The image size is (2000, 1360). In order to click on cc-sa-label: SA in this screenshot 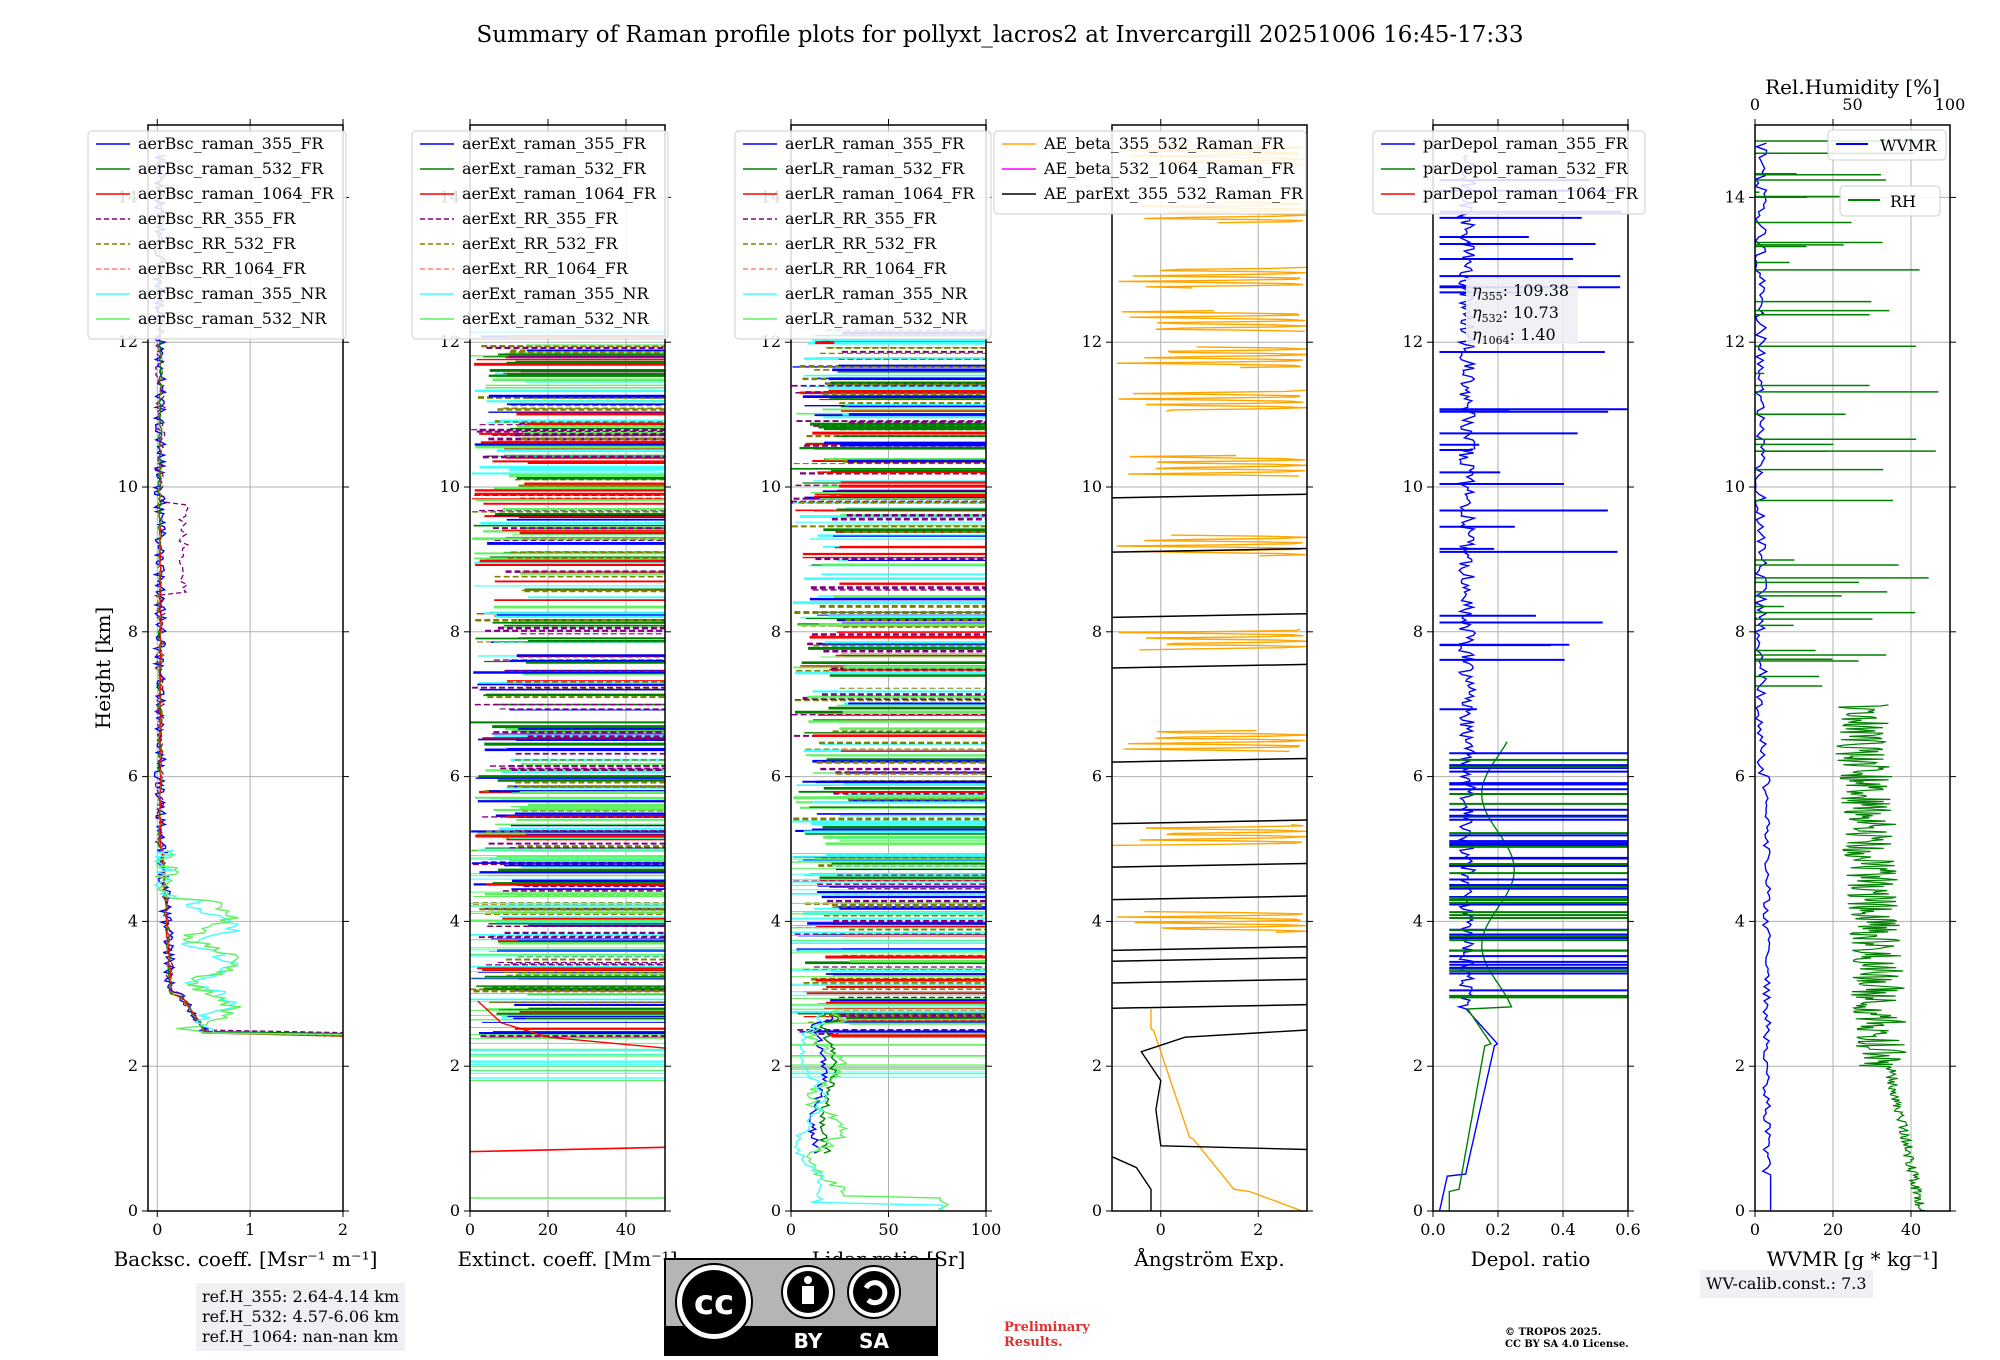, I will do `click(874, 1341)`.